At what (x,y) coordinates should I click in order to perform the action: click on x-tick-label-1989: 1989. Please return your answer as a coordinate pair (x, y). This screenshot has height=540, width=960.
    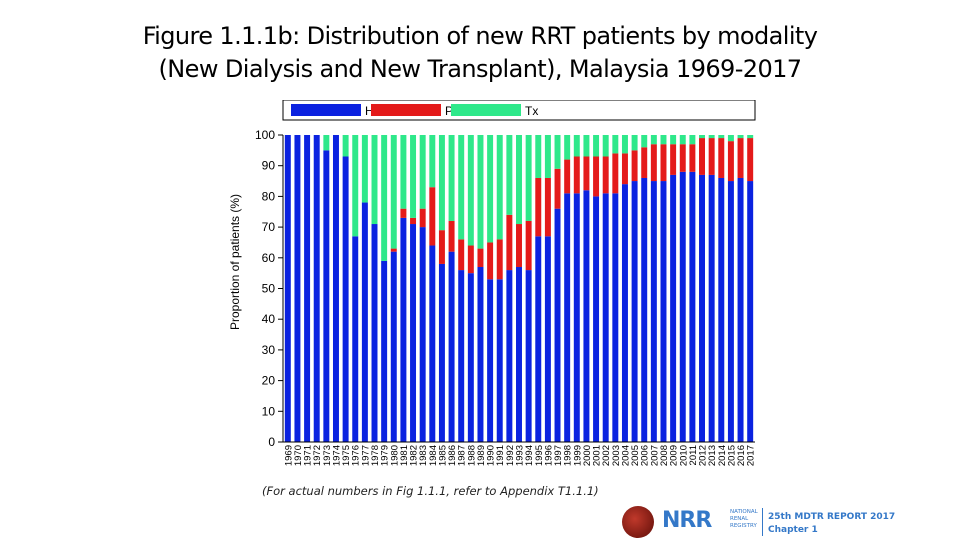
    Looking at the image, I should click on (481, 455).